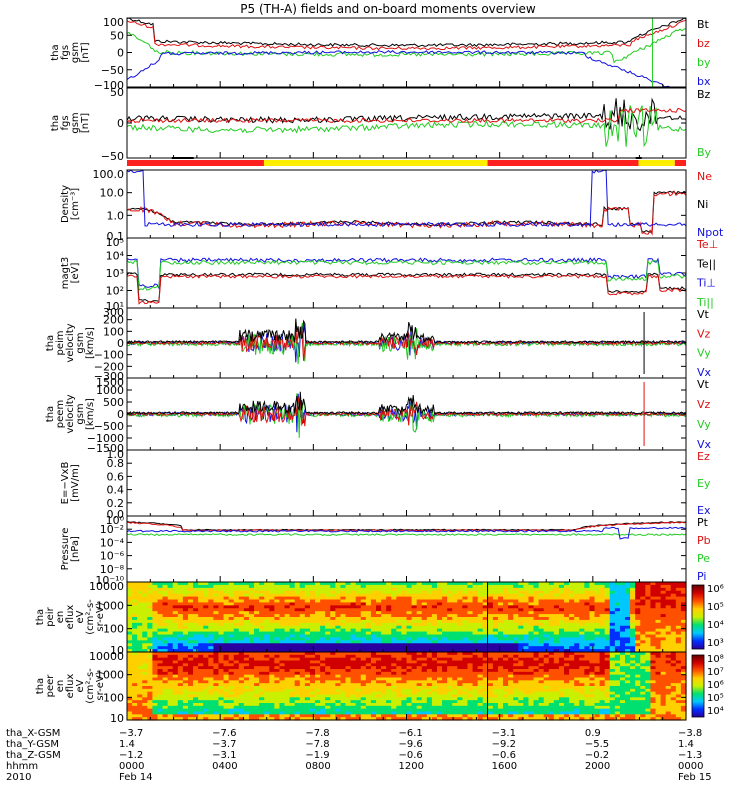 Image resolution: width=750 pixels, height=800 pixels. What do you see at coordinates (127, 744) in the screenshot?
I see `orbit-value: 1.4` at bounding box center [127, 744].